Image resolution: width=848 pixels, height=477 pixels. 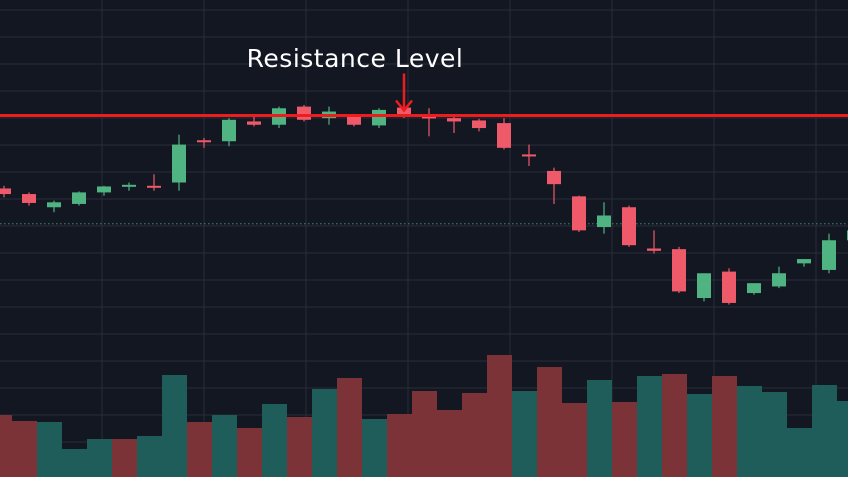 What do you see at coordinates (404, 106) in the screenshot?
I see `resistance-arrow-head` at bounding box center [404, 106].